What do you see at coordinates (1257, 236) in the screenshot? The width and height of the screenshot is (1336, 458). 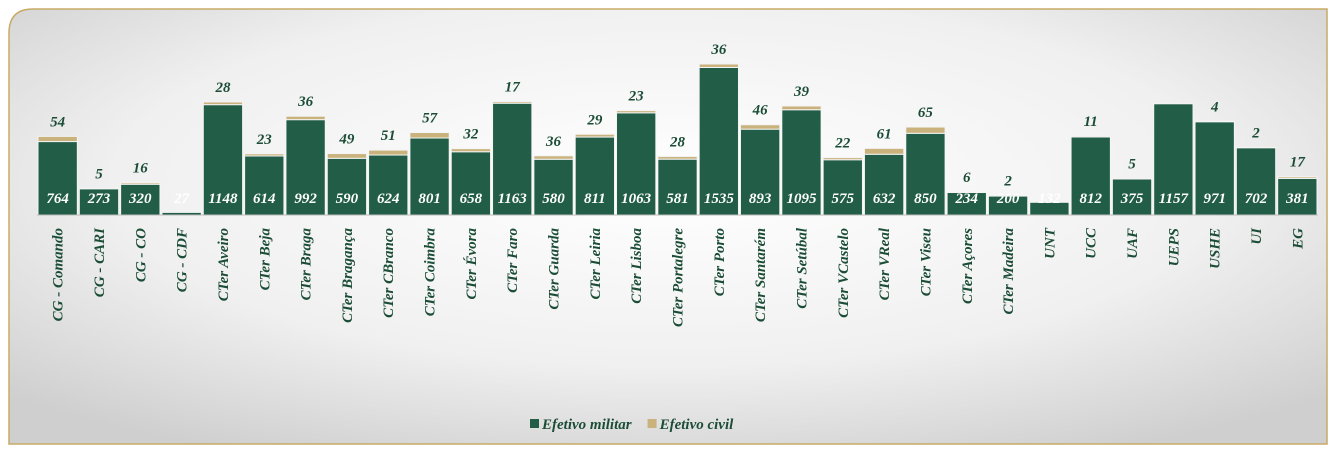 I see `x-tick-label: UI` at bounding box center [1257, 236].